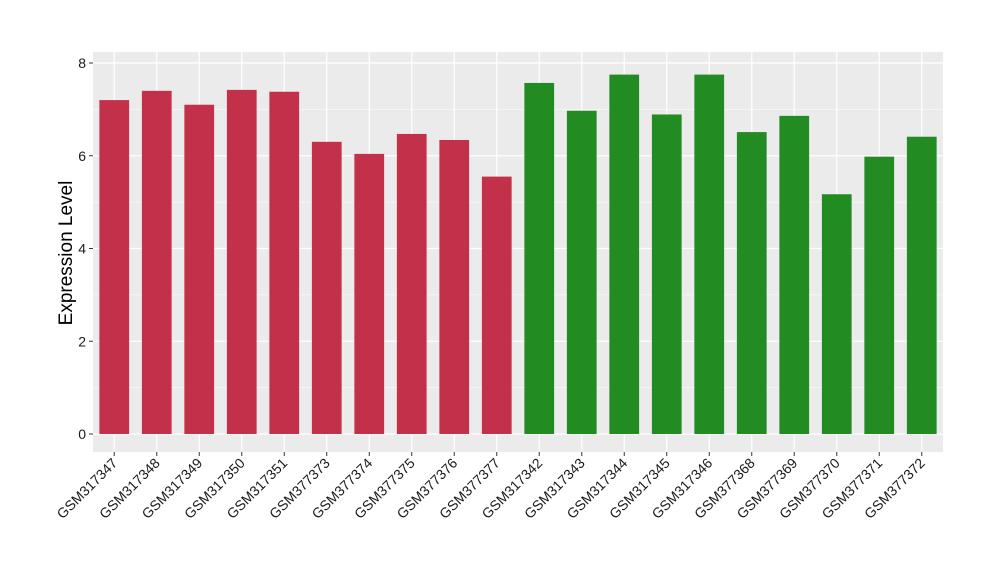 The height and width of the screenshot is (580, 1000). I want to click on bar-GSM377369, so click(794, 275).